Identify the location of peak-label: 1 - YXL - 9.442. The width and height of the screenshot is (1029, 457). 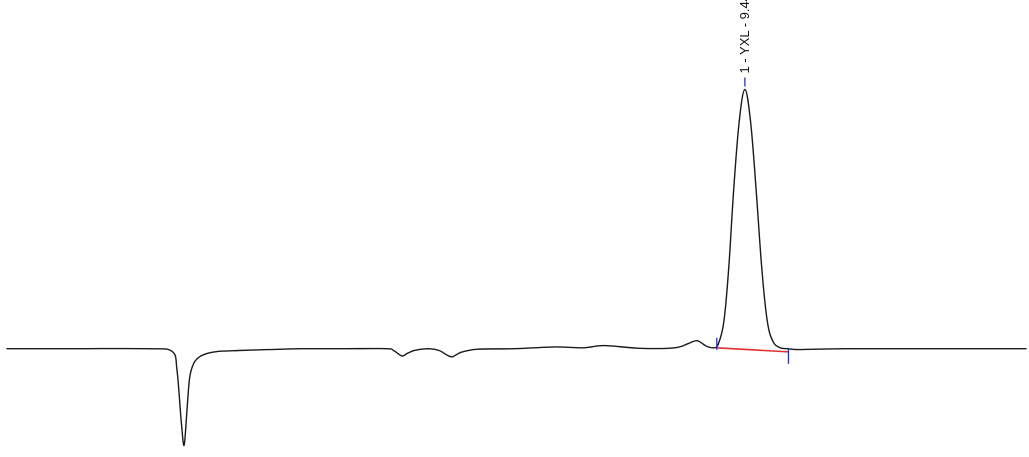
(744, 37).